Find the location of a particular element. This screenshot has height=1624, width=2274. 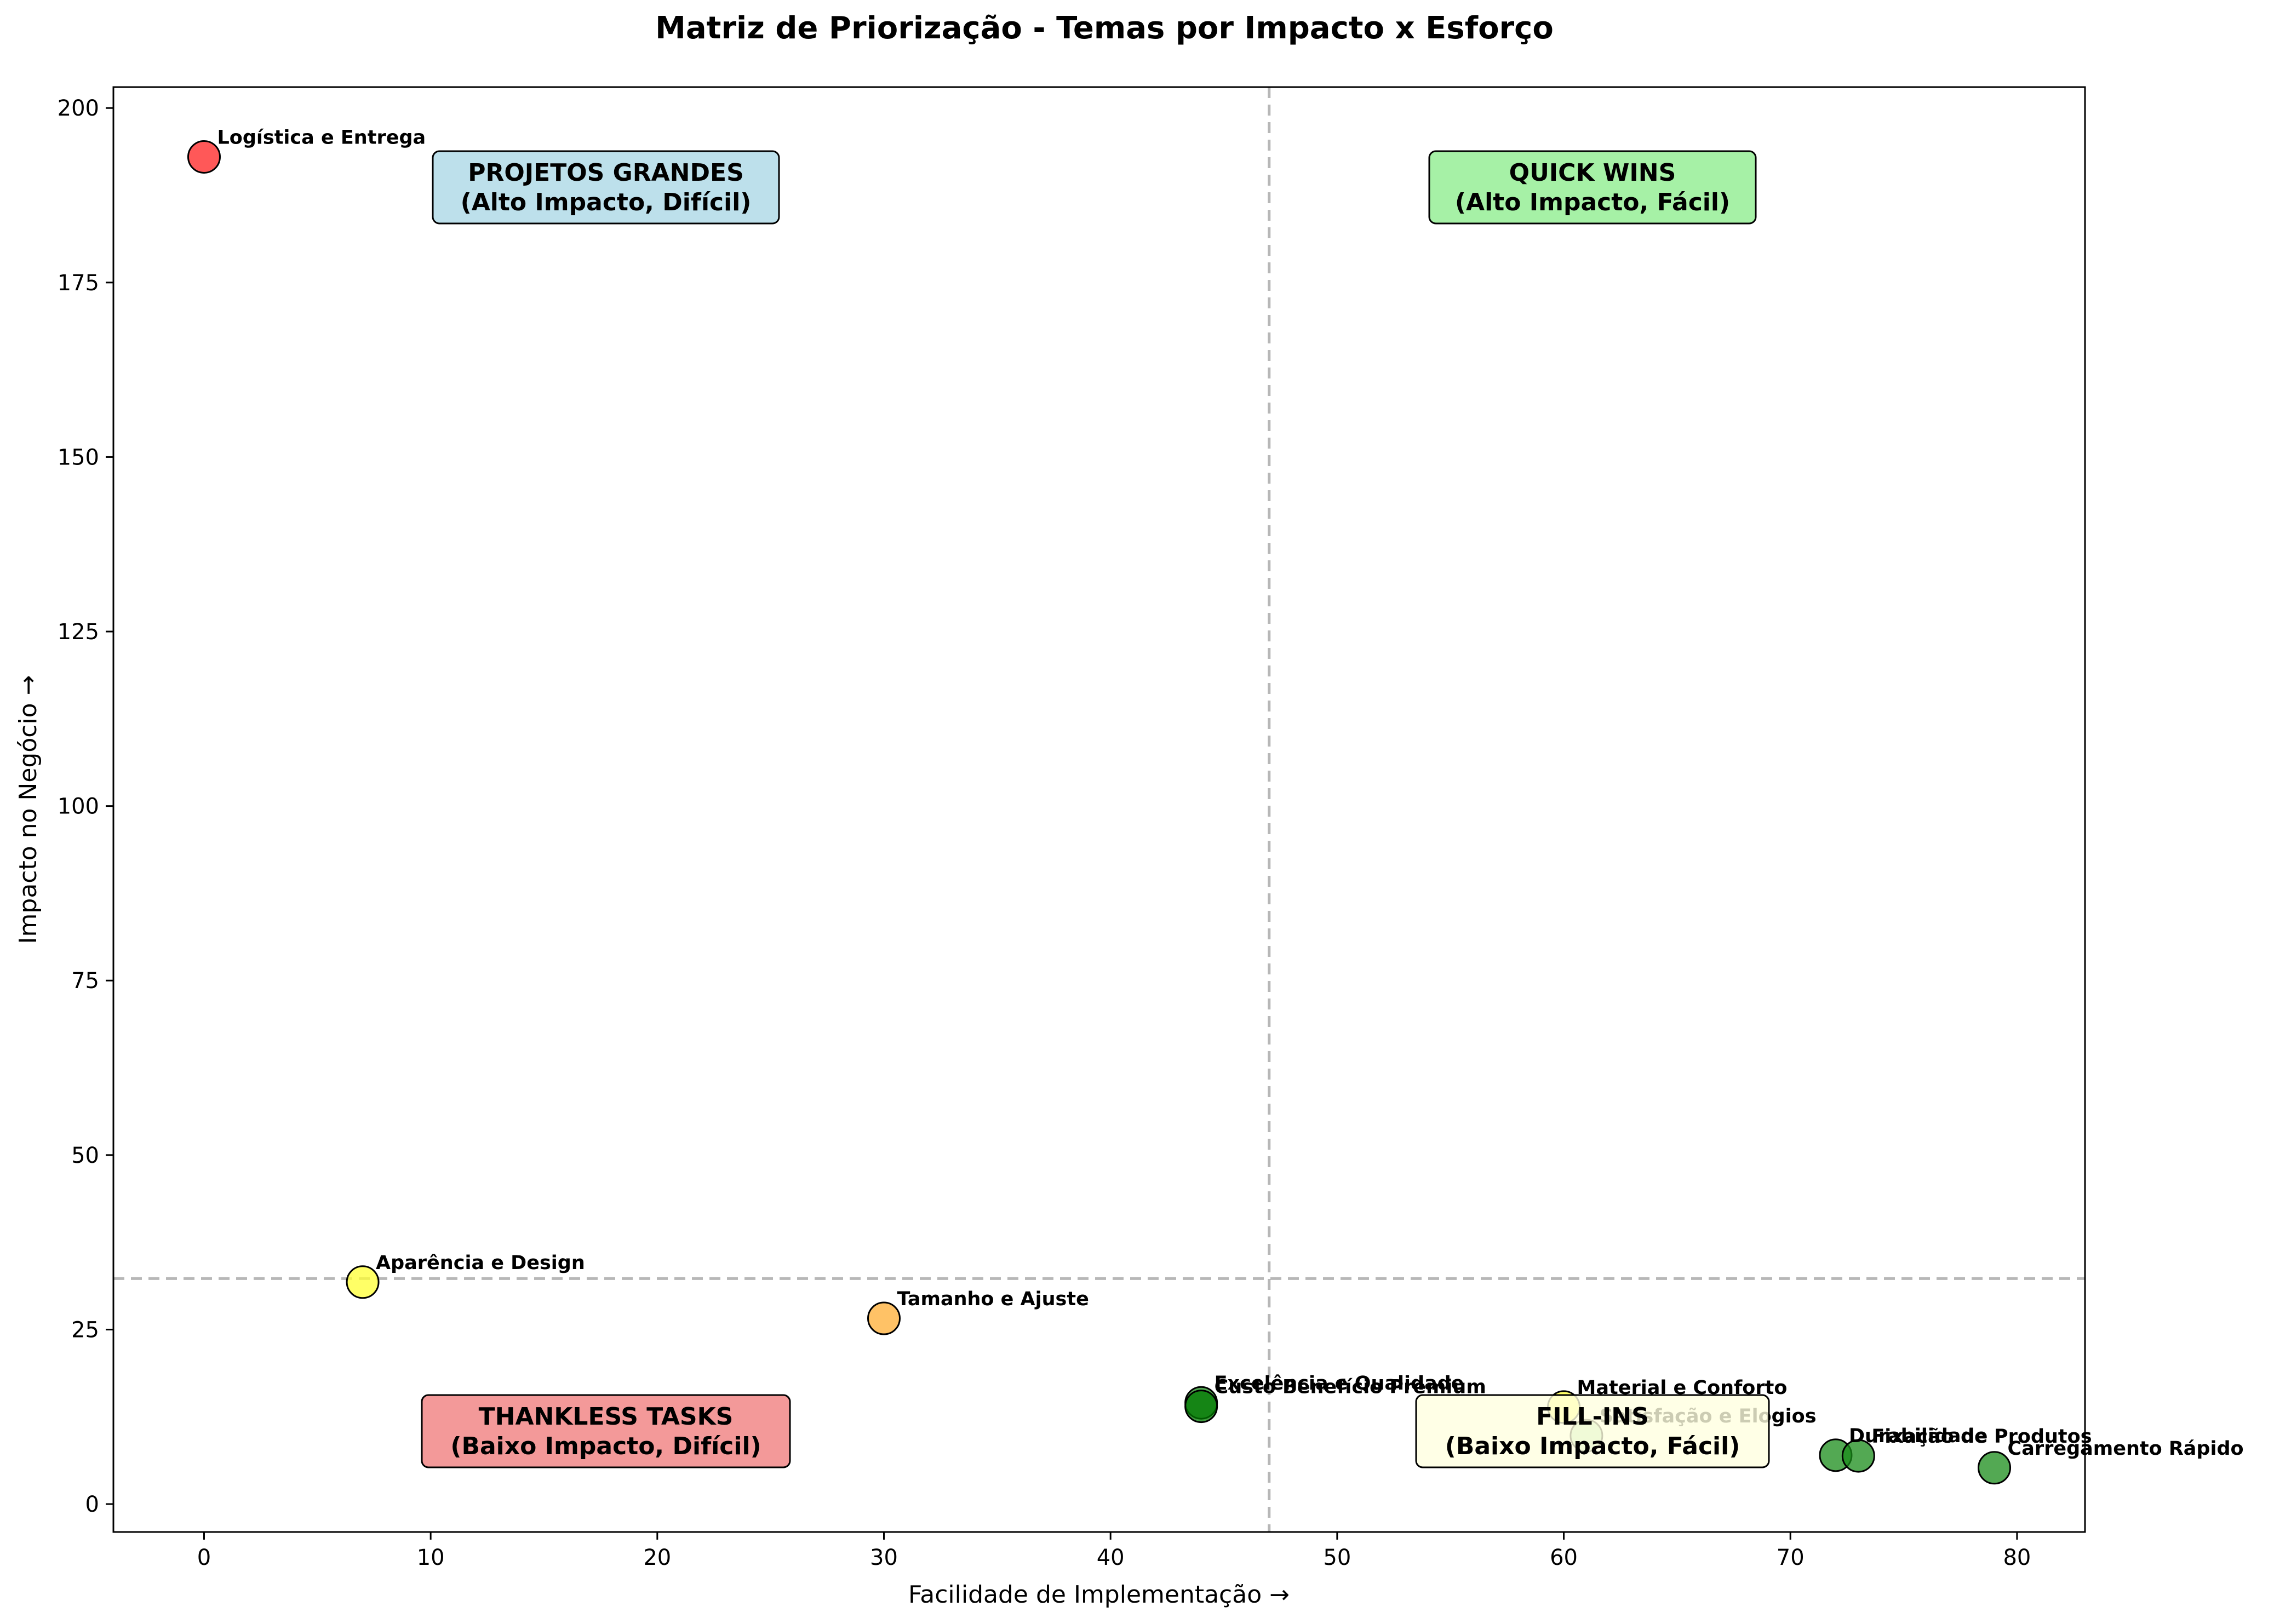

quadrant-projetos-grandes: PROJETOS GRANDES (Alto Impacto, Difícil) is located at coordinates (606, 187).